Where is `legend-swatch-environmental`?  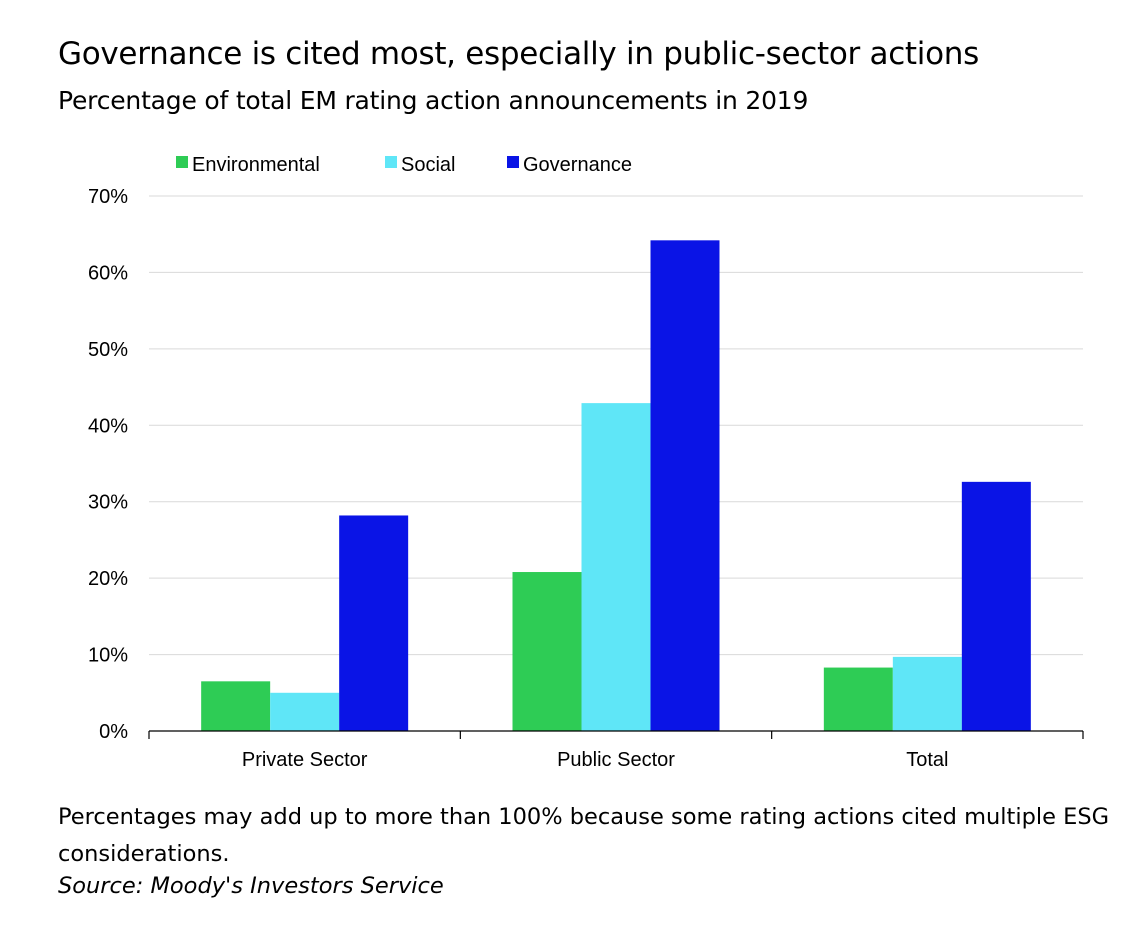
legend-swatch-environmental is located at coordinates (182, 162).